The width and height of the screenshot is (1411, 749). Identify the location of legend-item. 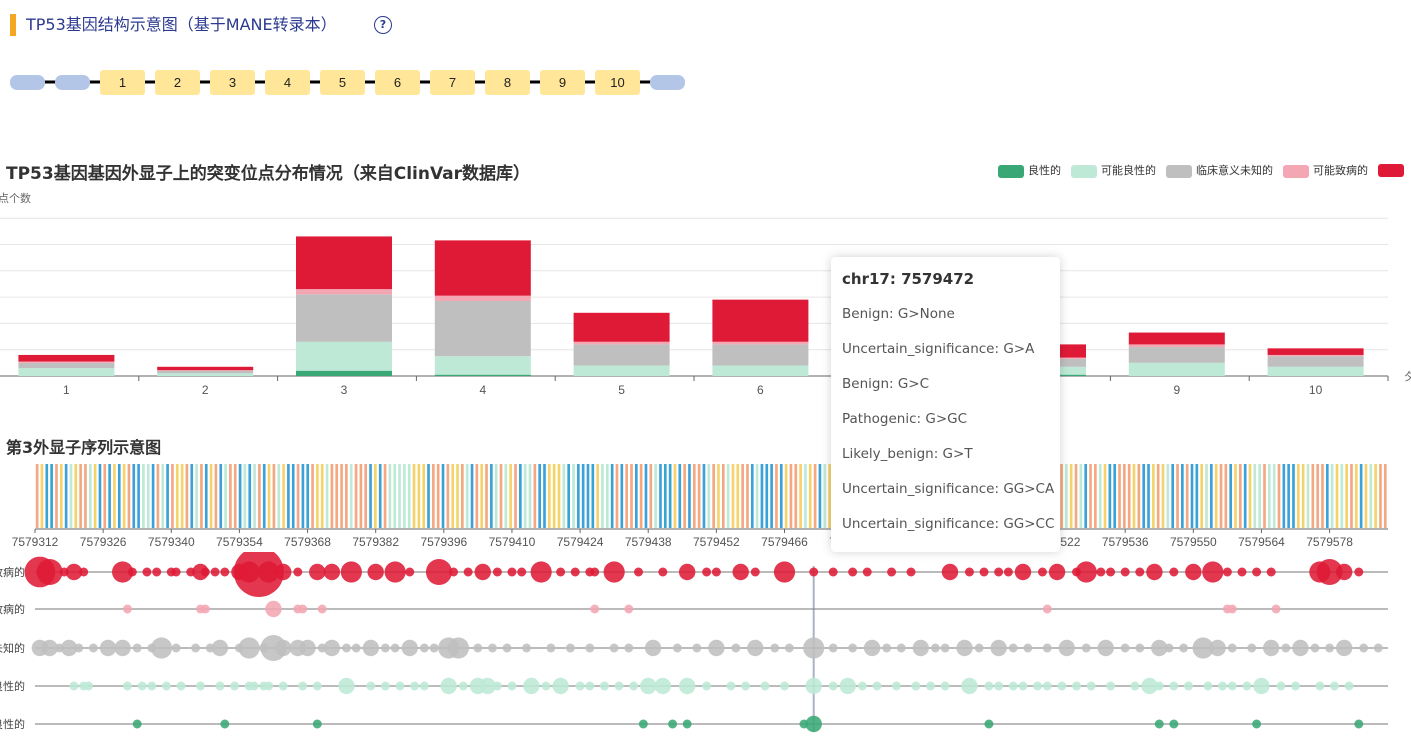
(1393, 170).